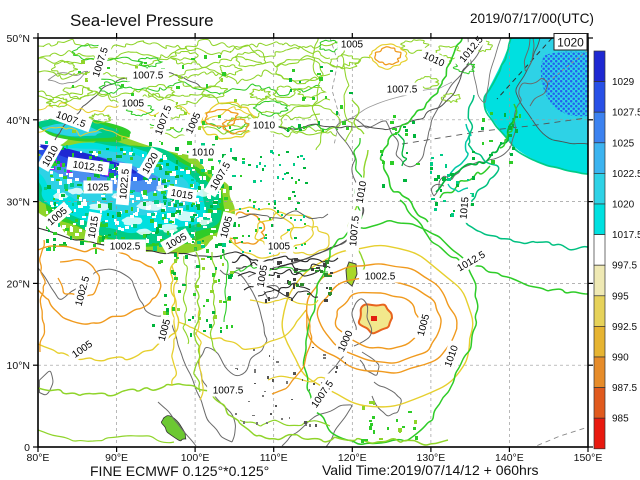  Describe the element at coordinates (346, 341) in the screenshot. I see `svg-text: 1000` at that location.